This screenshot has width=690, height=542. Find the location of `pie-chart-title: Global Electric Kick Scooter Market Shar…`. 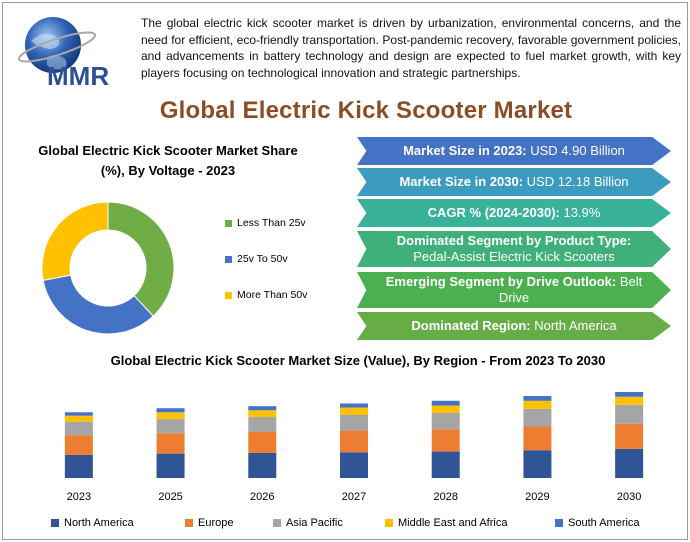

pie-chart-title: Global Electric Kick Scooter Market Shar… is located at coordinates (168, 160).